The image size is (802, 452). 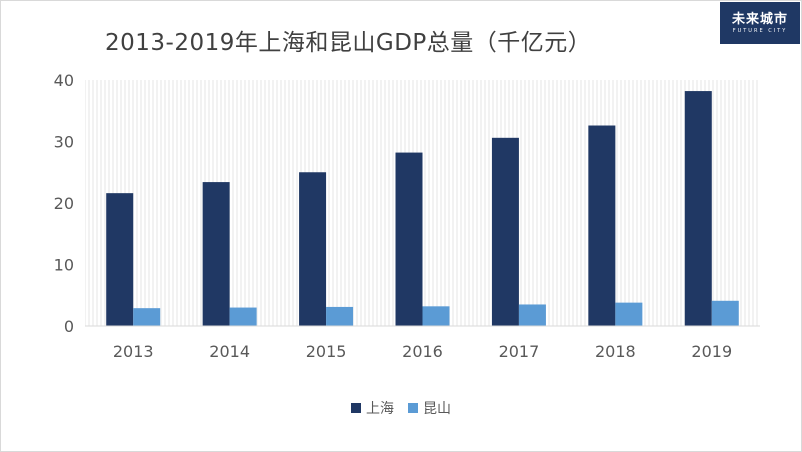 I want to click on y-tick-label: 40, so click(x=64, y=80).